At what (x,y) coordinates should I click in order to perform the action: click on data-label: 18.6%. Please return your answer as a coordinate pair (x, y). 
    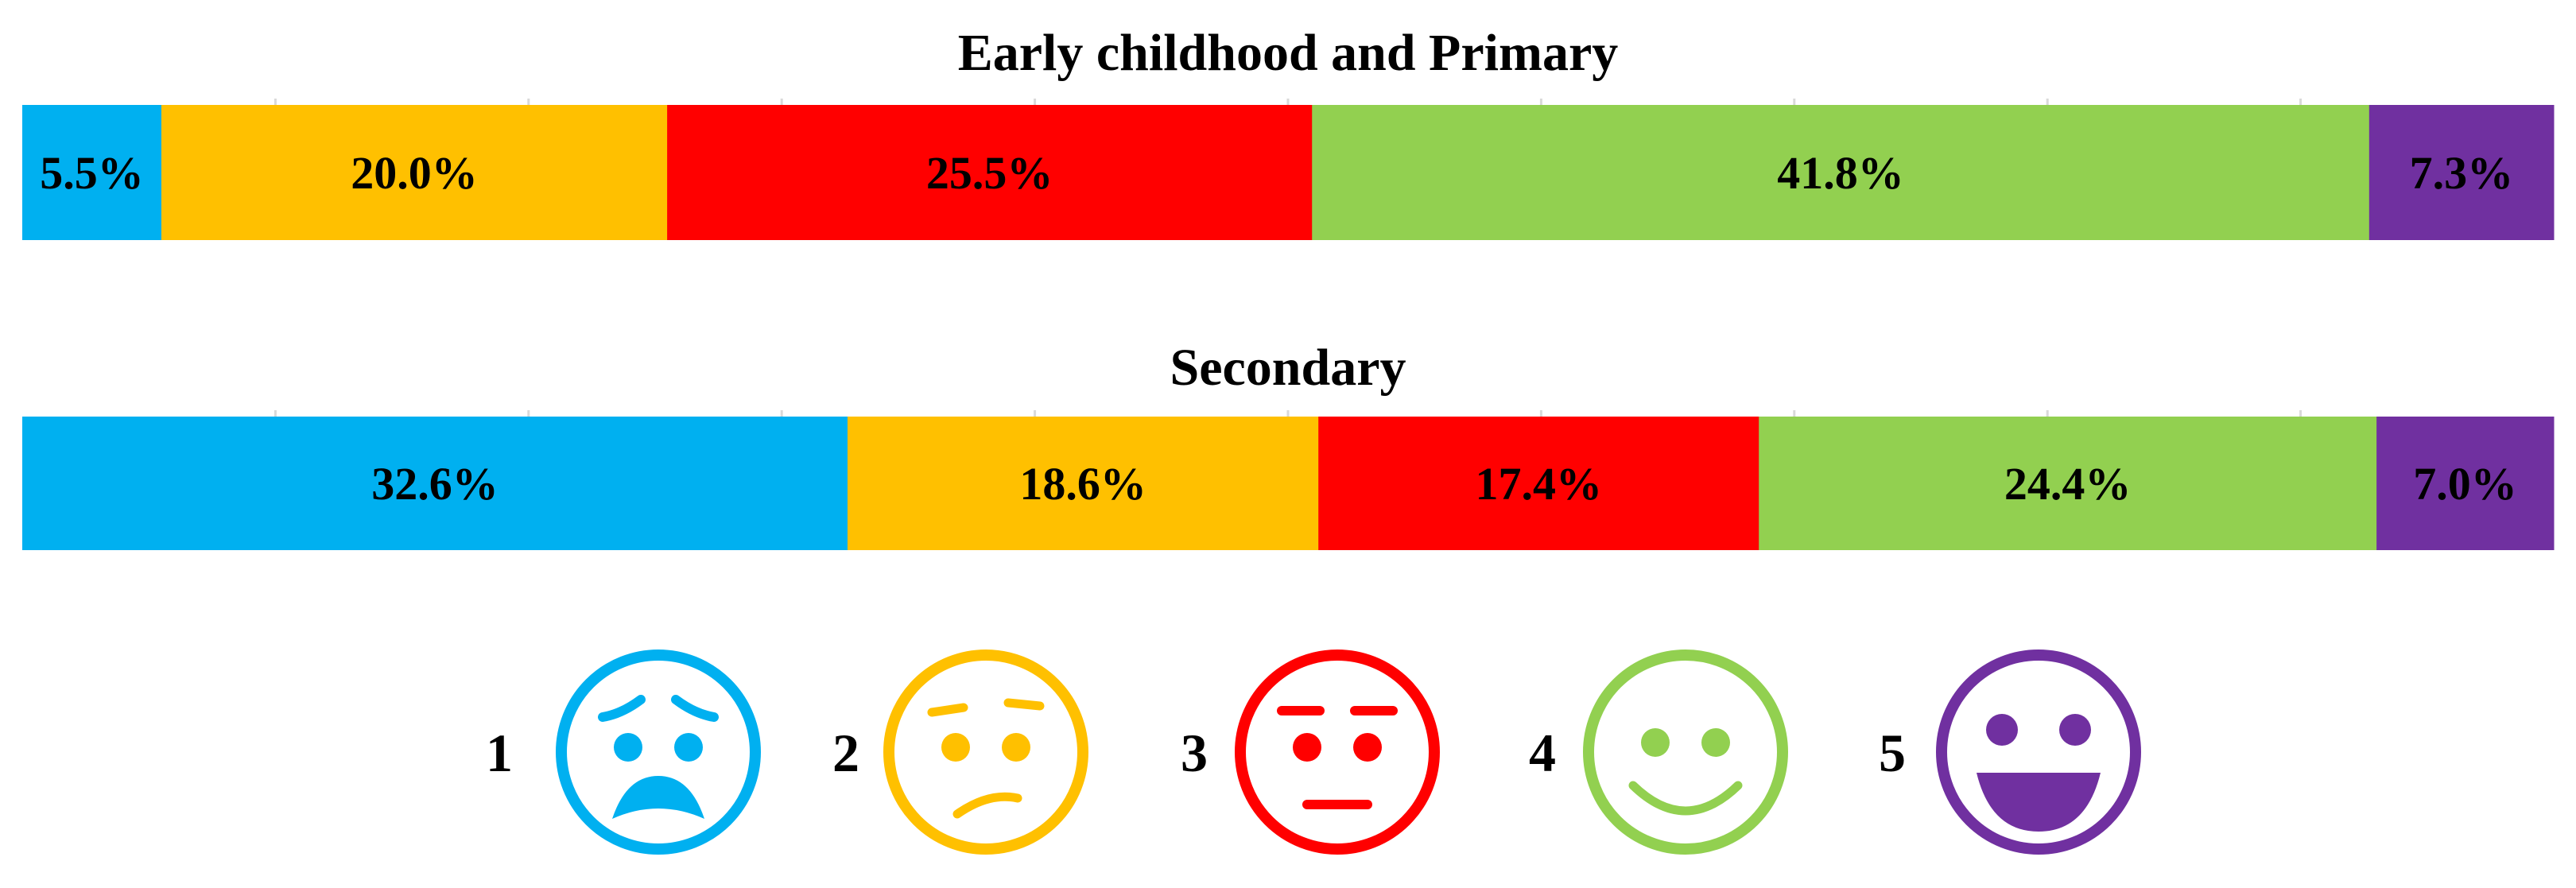
    Looking at the image, I should click on (1083, 484).